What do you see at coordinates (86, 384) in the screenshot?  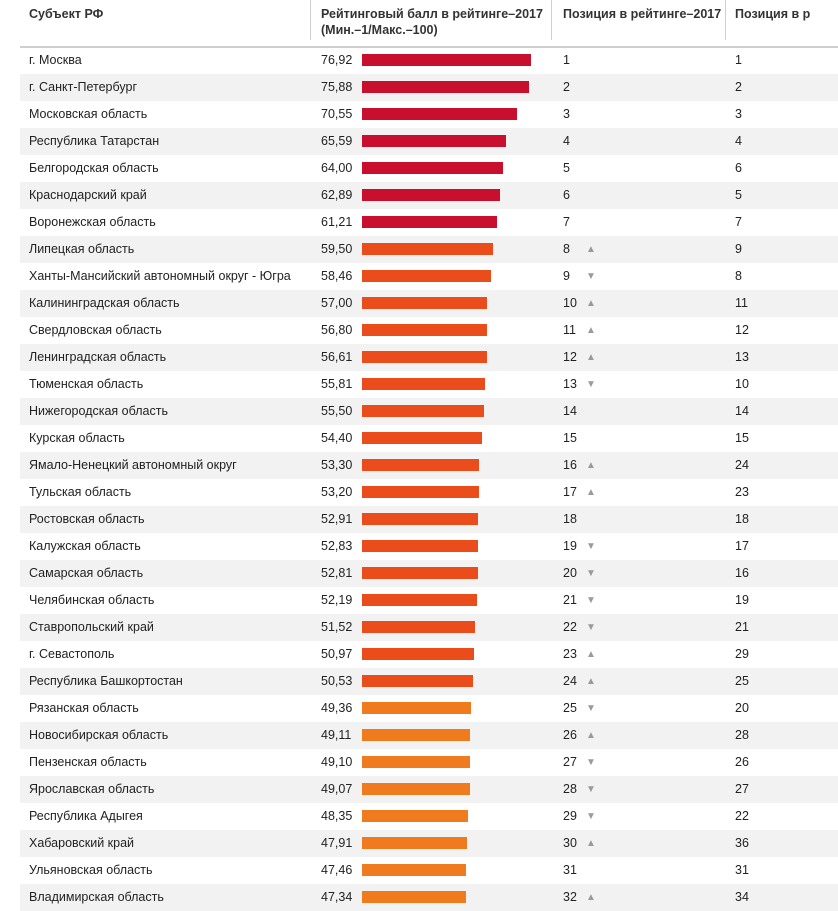 I see `region-name: Тюменская область` at bounding box center [86, 384].